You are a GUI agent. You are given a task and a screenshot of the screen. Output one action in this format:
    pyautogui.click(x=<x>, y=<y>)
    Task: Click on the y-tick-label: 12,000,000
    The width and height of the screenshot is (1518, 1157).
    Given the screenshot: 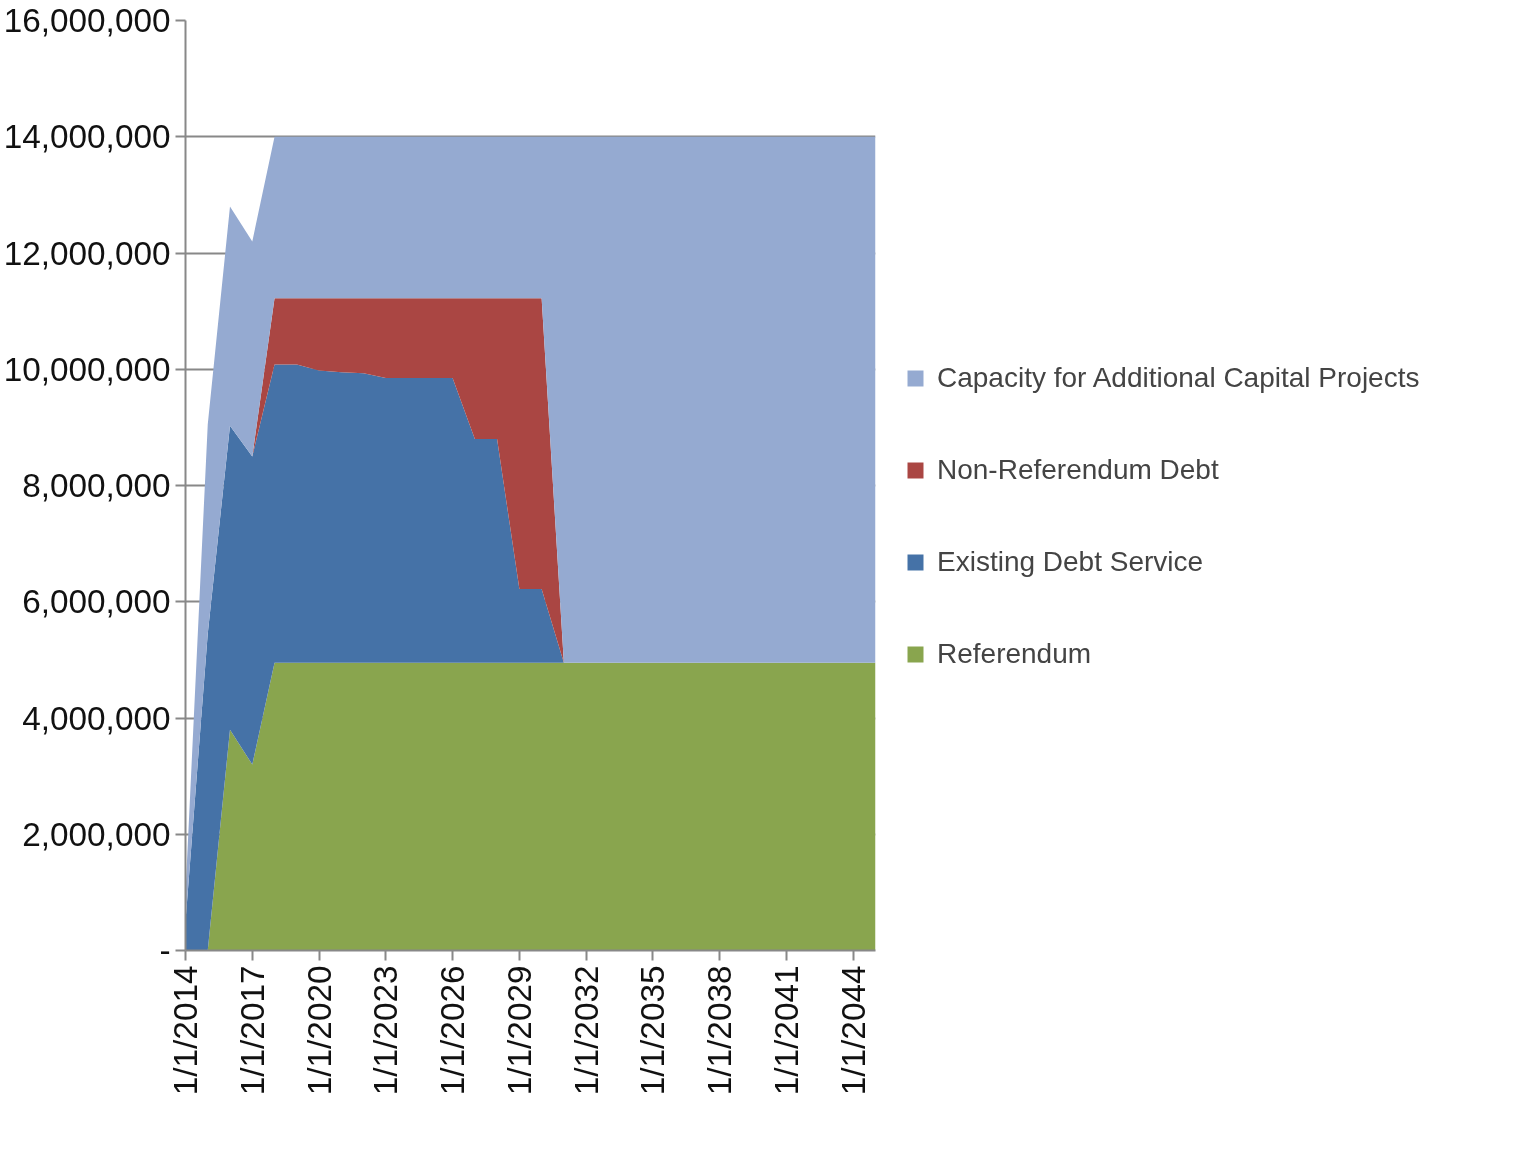 What is the action you would take?
    pyautogui.click(x=87, y=253)
    